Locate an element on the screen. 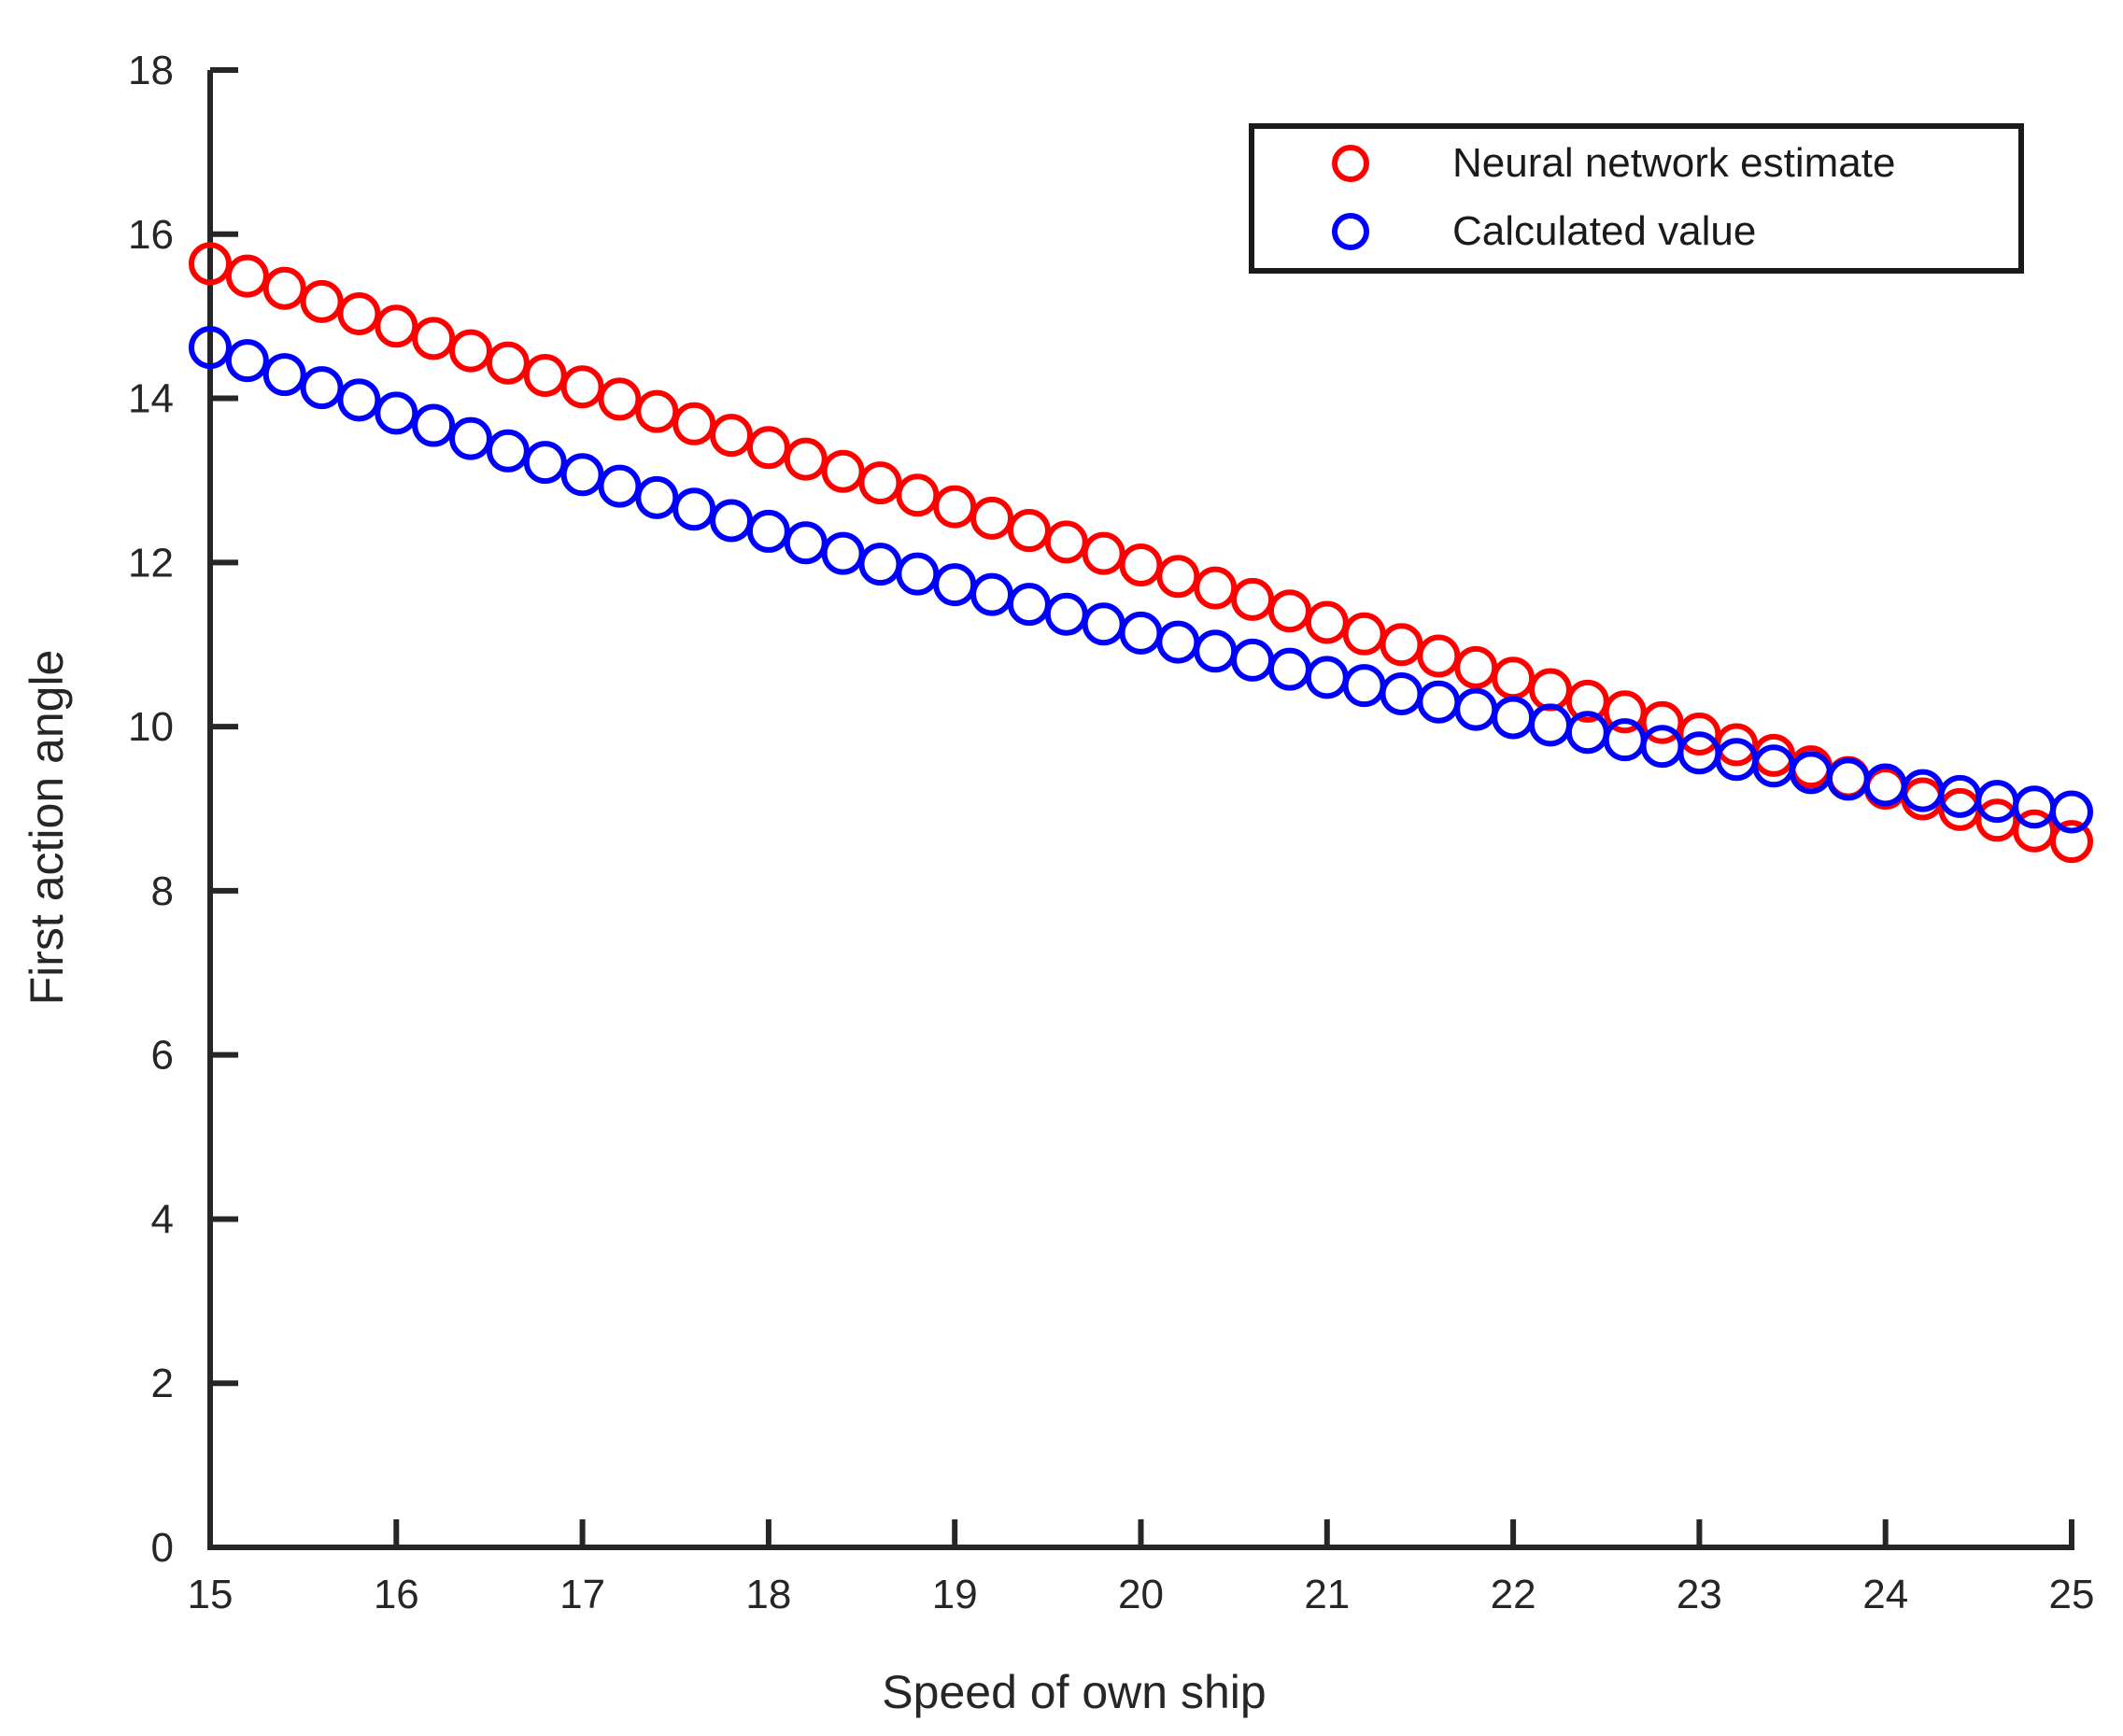 The width and height of the screenshot is (2123, 1736). x-tick-label: 20 is located at coordinates (1141, 1594).